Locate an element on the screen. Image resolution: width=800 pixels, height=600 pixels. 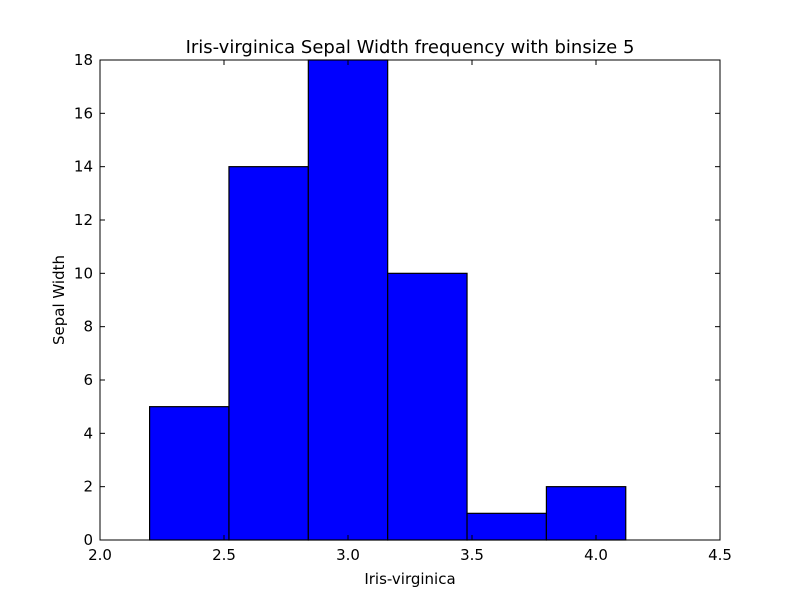
x-tick-label: 2.5 is located at coordinates (224, 555).